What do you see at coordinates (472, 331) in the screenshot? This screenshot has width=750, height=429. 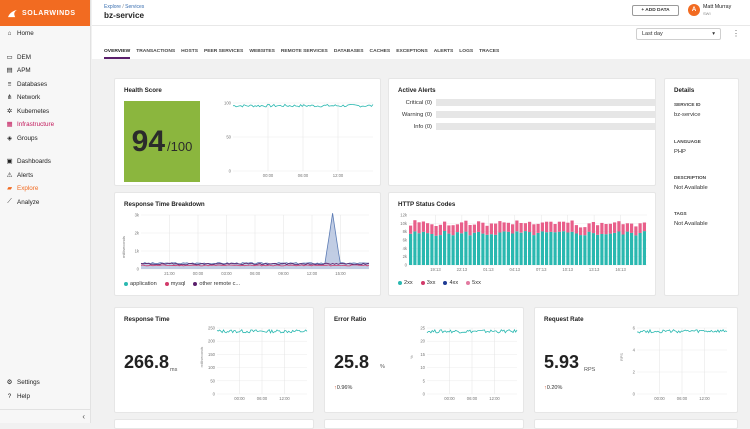 I see `kpi-series-line` at bounding box center [472, 331].